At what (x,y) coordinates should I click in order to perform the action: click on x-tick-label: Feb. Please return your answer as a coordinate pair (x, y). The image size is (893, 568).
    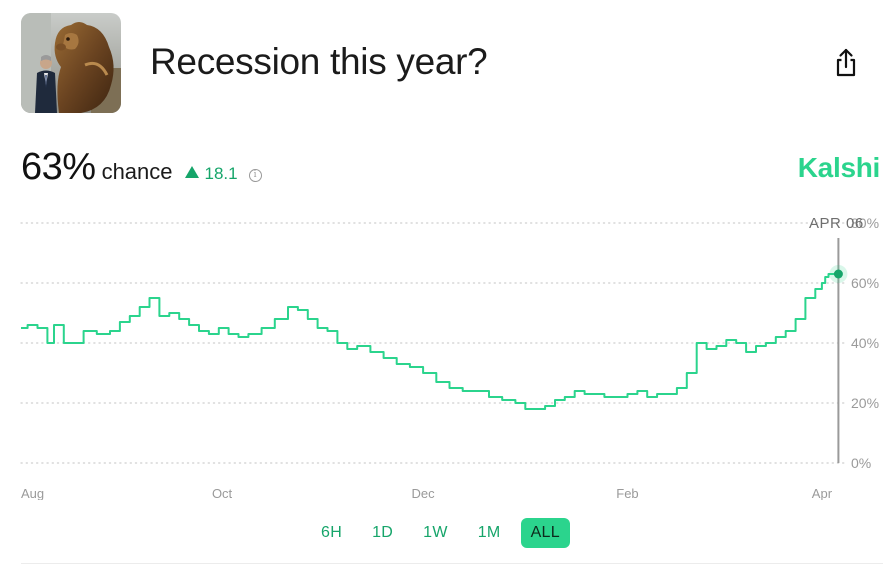
    Looking at the image, I should click on (627, 493).